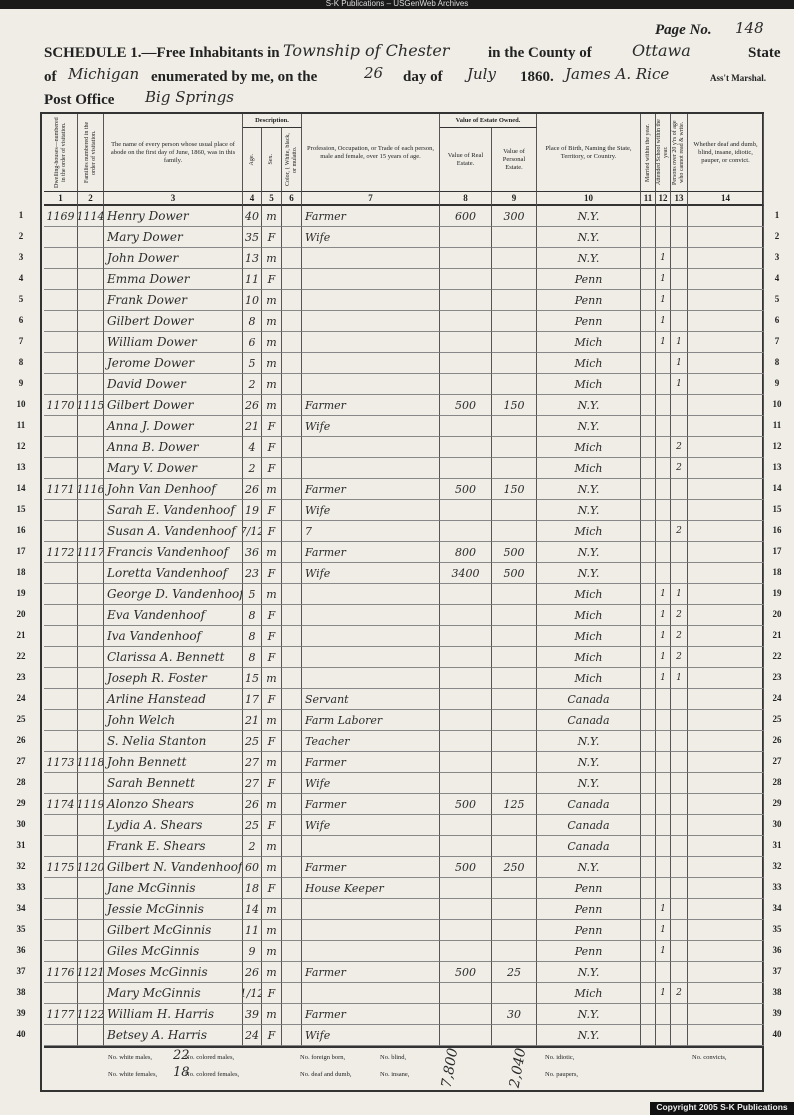  What do you see at coordinates (683, 30) in the screenshot?
I see `page-label: Page No.` at bounding box center [683, 30].